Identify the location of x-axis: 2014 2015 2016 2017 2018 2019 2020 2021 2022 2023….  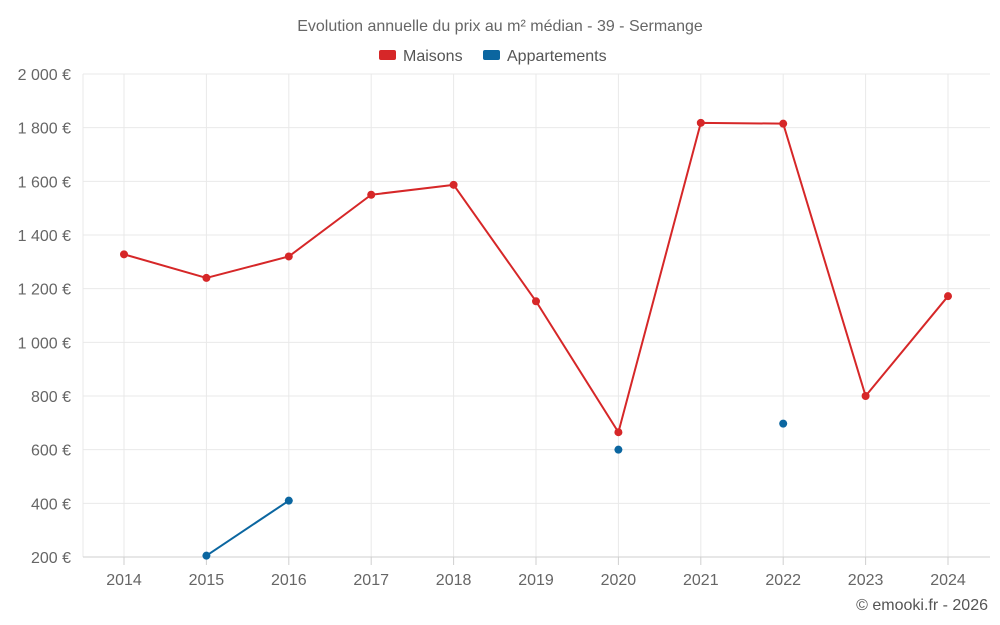
(536, 572).